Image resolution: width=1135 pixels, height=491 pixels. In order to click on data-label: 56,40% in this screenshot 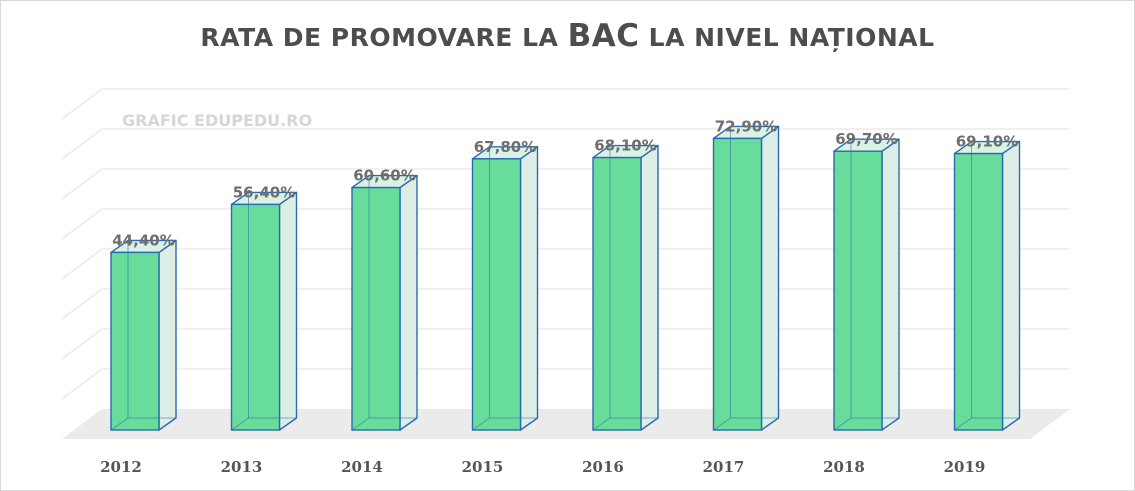, I will do `click(264, 192)`.